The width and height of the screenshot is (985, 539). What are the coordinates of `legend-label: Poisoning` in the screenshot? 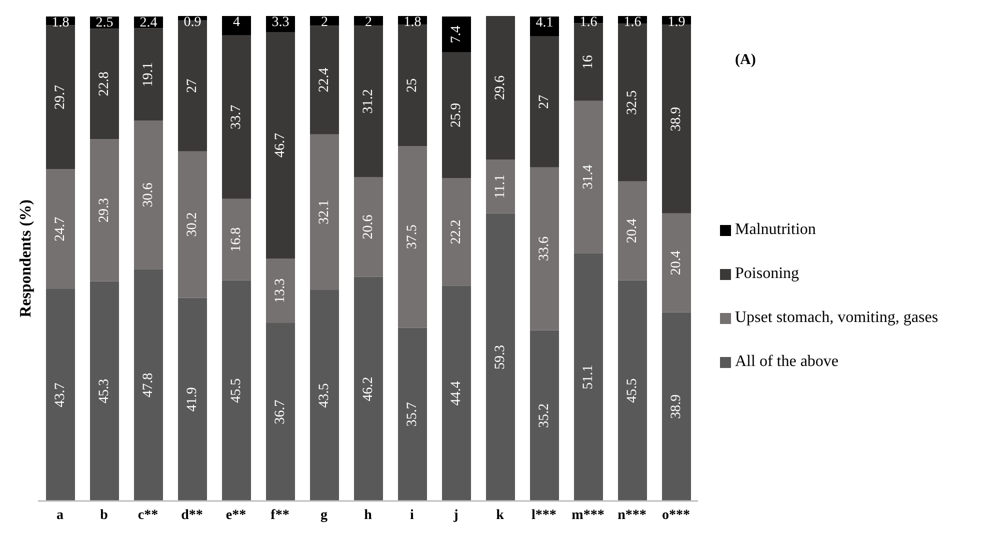 It's located at (767, 274).